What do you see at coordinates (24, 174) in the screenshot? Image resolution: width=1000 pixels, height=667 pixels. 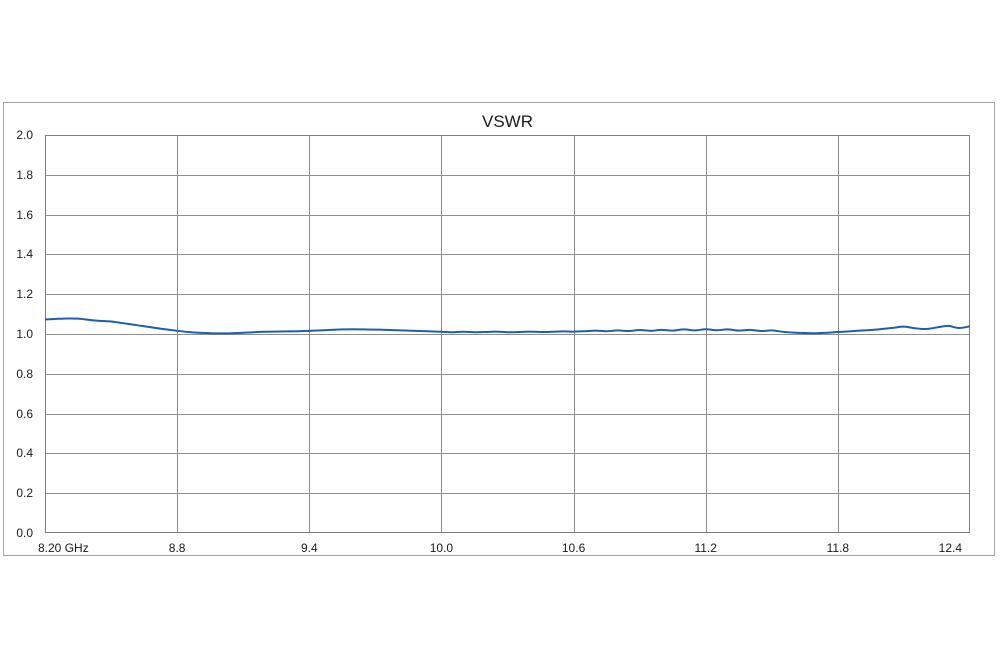 I see `y-tick-label: 1.8` at bounding box center [24, 174].